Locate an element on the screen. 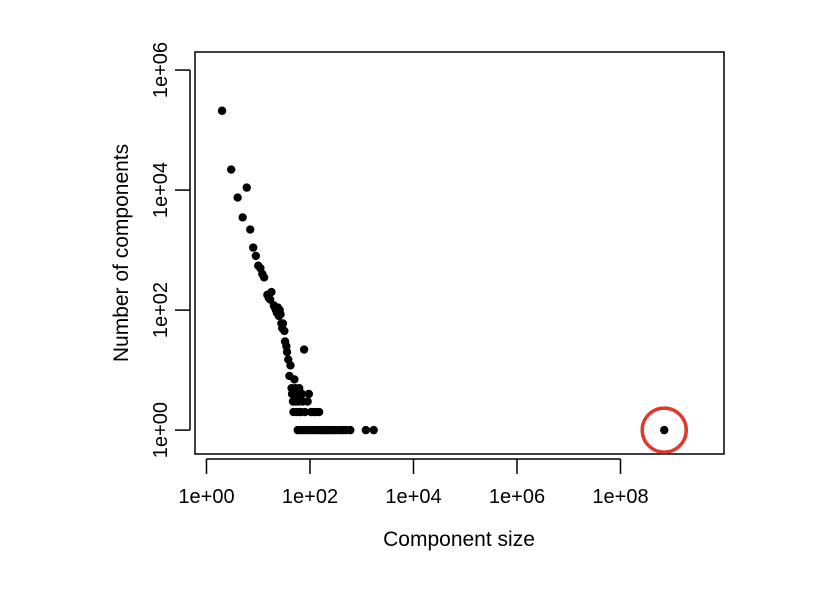 This screenshot has height=592, width=840. x-tick-label: 1e+00 is located at coordinates (206, 497).